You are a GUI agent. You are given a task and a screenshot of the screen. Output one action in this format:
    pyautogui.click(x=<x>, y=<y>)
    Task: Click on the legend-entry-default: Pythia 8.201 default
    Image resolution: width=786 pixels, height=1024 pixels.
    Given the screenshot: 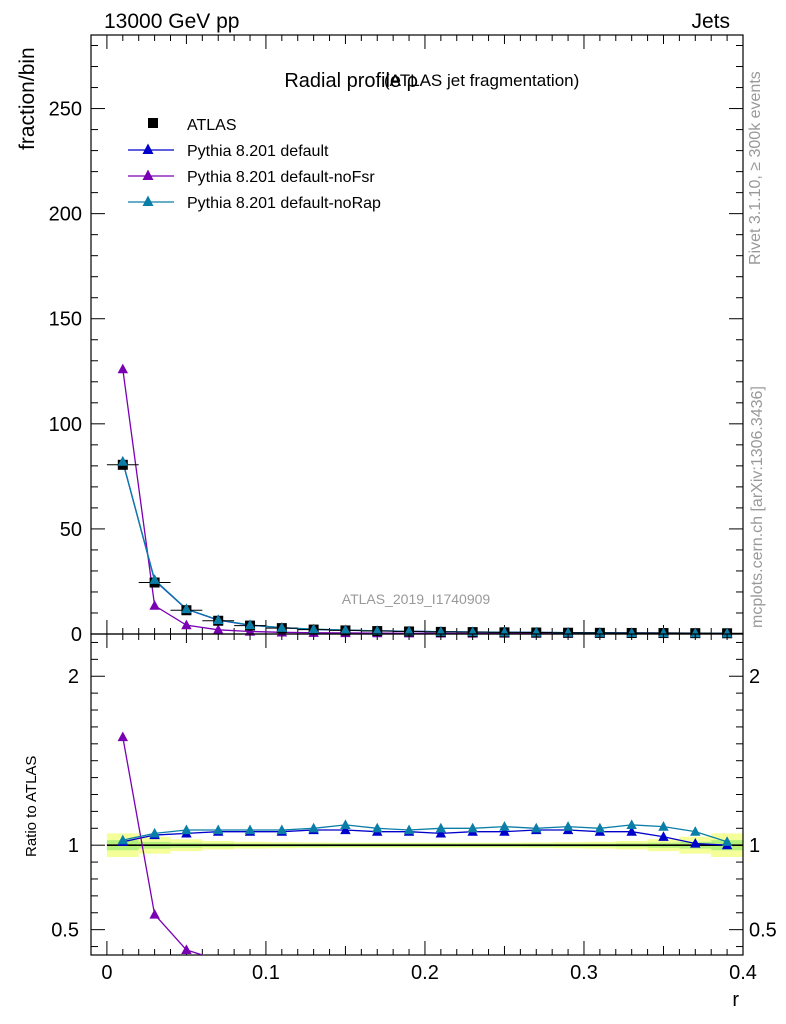 What is the action you would take?
    pyautogui.click(x=228, y=151)
    